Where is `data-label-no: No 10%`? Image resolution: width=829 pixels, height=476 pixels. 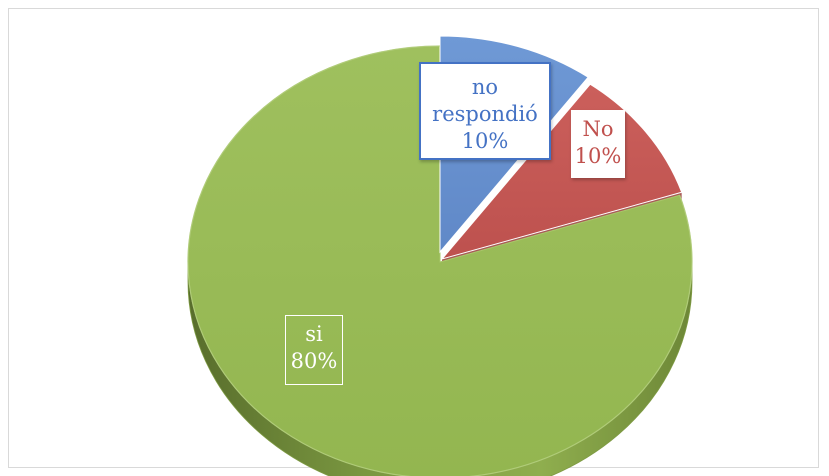
data-label-no: No 10% is located at coordinates (598, 144).